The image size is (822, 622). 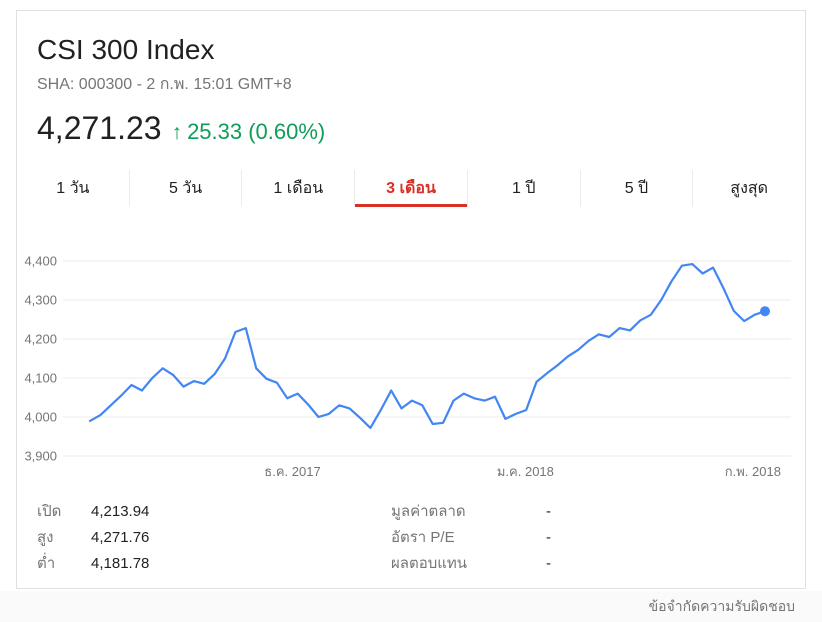 What do you see at coordinates (411, 606) in the screenshot?
I see `footer-strip: ข้อจำกัดความรับผิดชอบ` at bounding box center [411, 606].